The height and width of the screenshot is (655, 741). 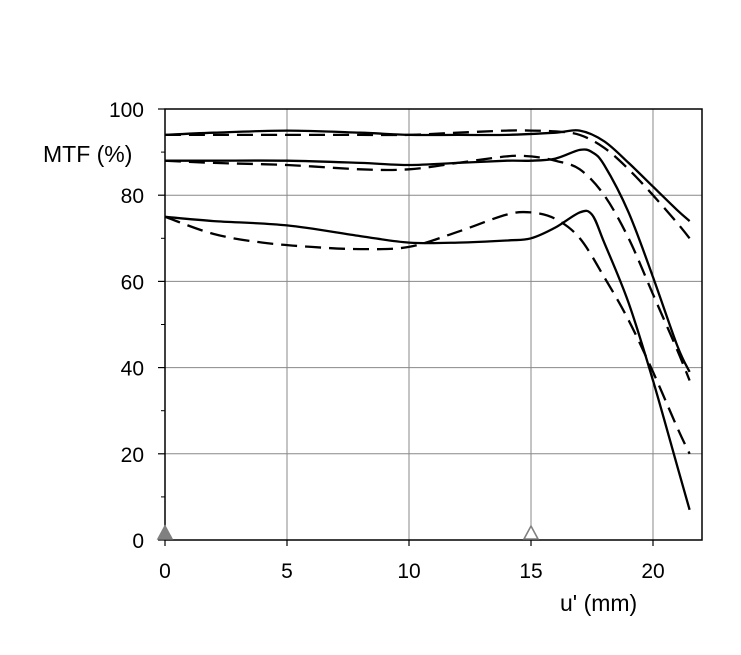 What do you see at coordinates (87, 154) in the screenshot?
I see `y-axis-title: MTF (%)` at bounding box center [87, 154].